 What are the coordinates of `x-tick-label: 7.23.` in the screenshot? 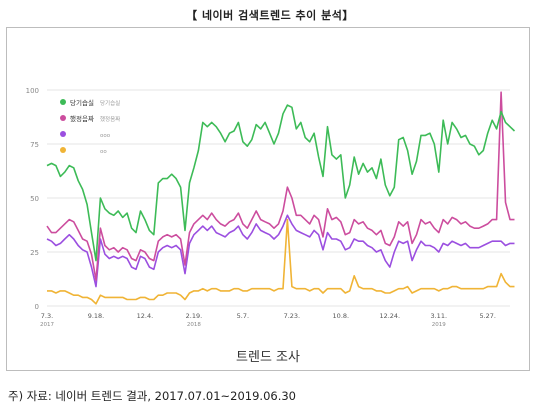 It's located at (292, 316).